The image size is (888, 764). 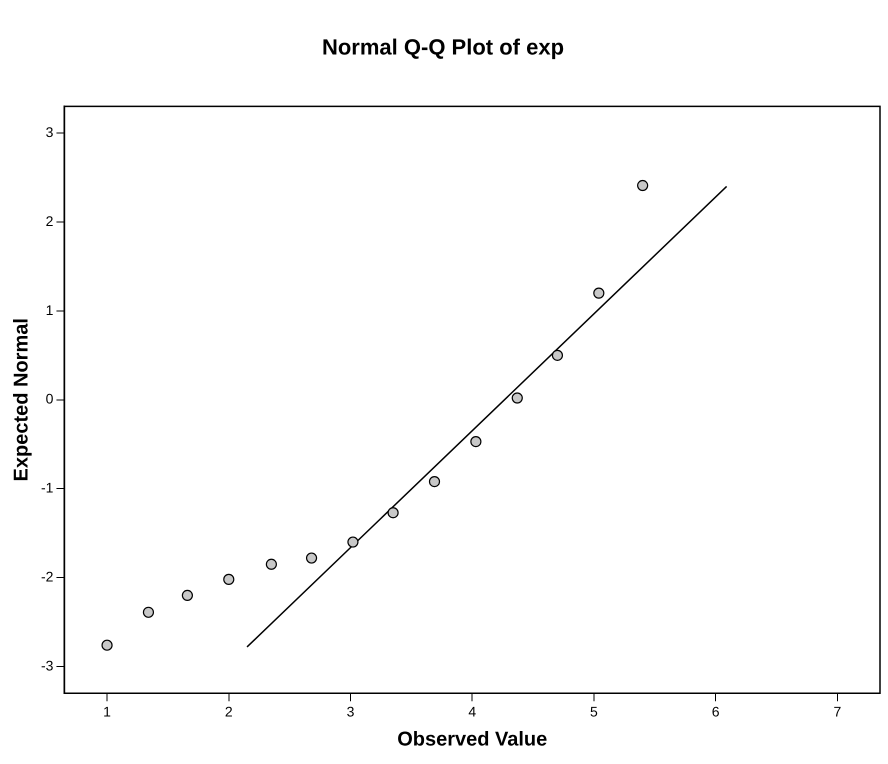 What do you see at coordinates (472, 739) in the screenshot?
I see `x-axis-title: Observed Value` at bounding box center [472, 739].